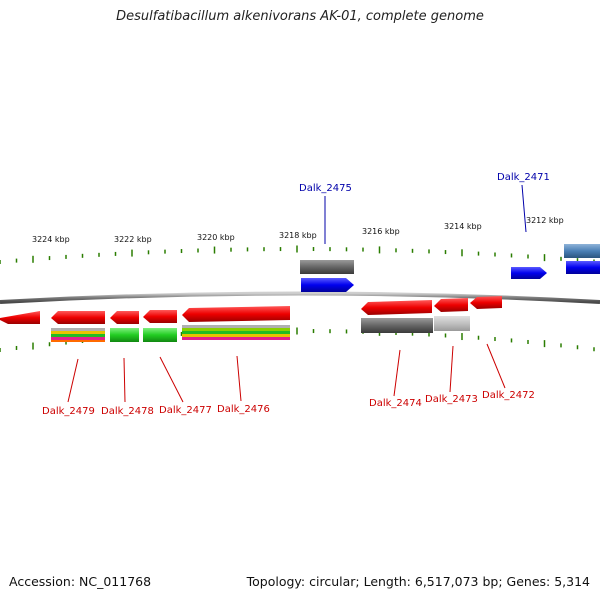  Describe the element at coordinates (523, 177) in the screenshot. I see `gene-label-dalk-2471: Dalk_2471` at that location.